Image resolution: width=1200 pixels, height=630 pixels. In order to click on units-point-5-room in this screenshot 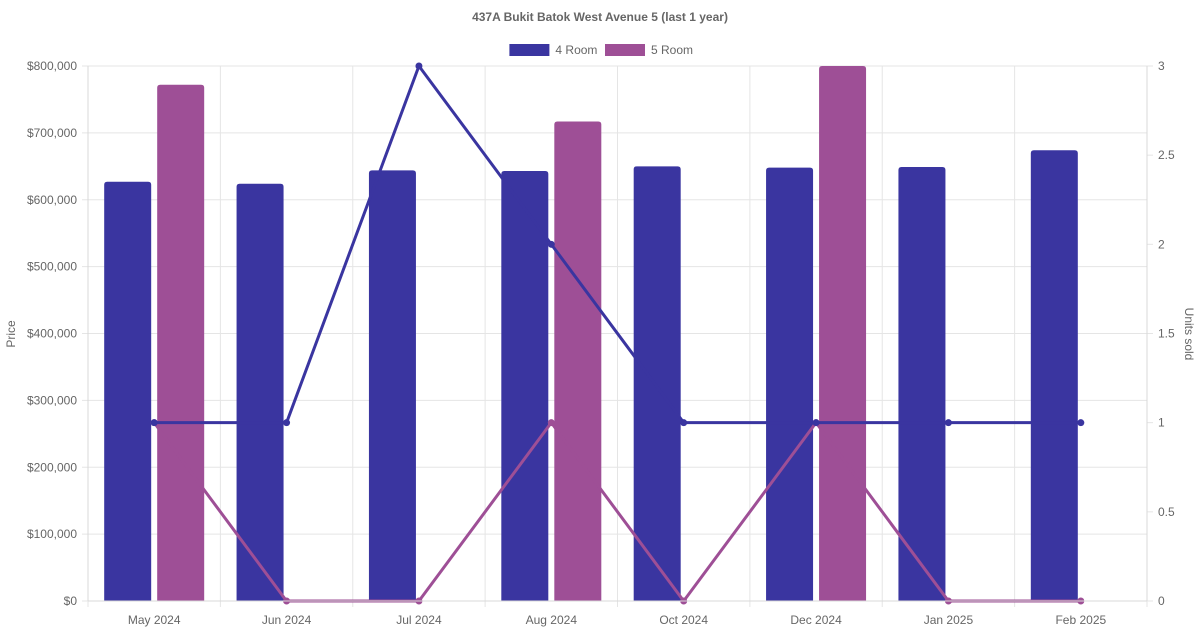, I will do `click(551, 423)`.